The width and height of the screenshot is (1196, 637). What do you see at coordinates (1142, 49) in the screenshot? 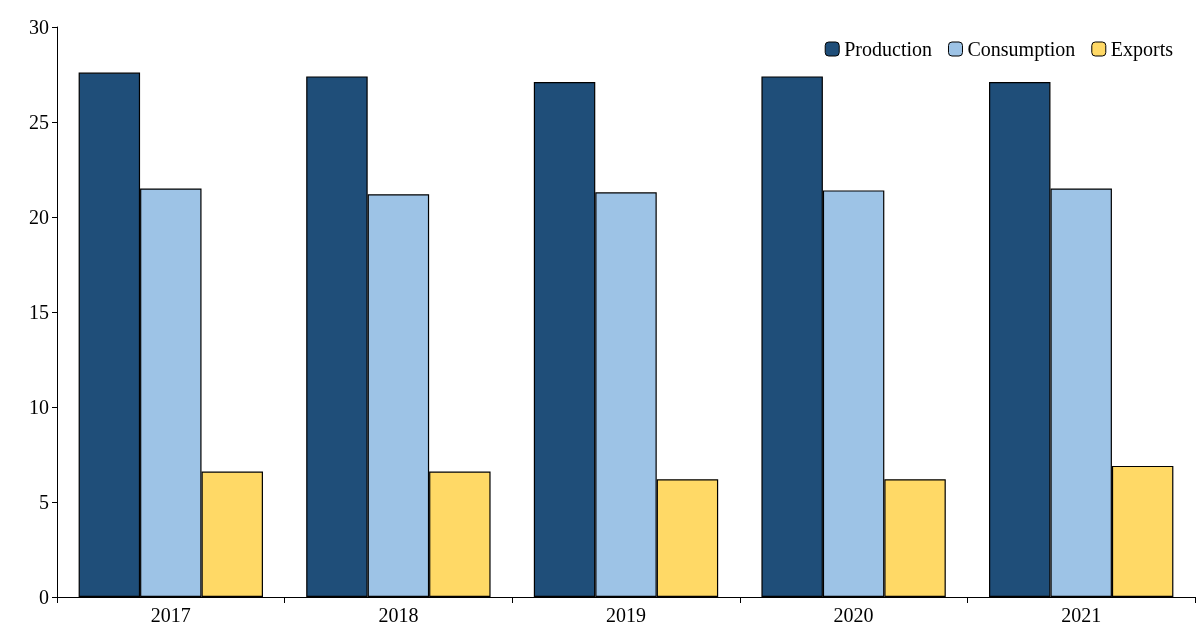
I see `legend-label: Exports` at bounding box center [1142, 49].